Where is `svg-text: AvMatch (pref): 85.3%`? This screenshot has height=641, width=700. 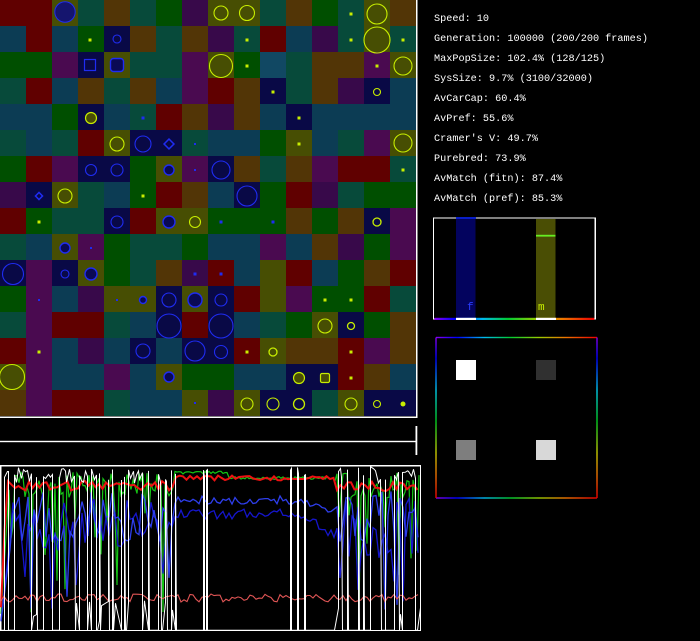
svg-text: AvMatch (pref): 85.3% is located at coordinates (498, 199).